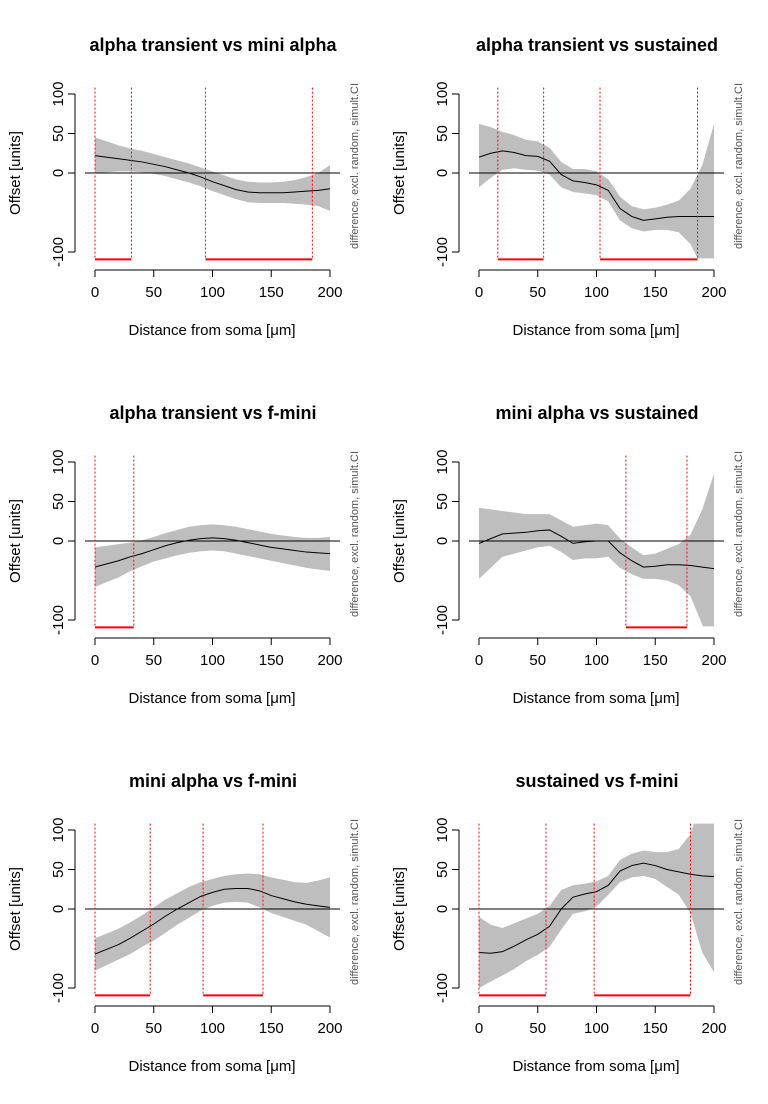 The height and width of the screenshot is (1104, 768). Describe the element at coordinates (596, 781) in the screenshot. I see `chart-title: sustained vs f-mini` at that location.